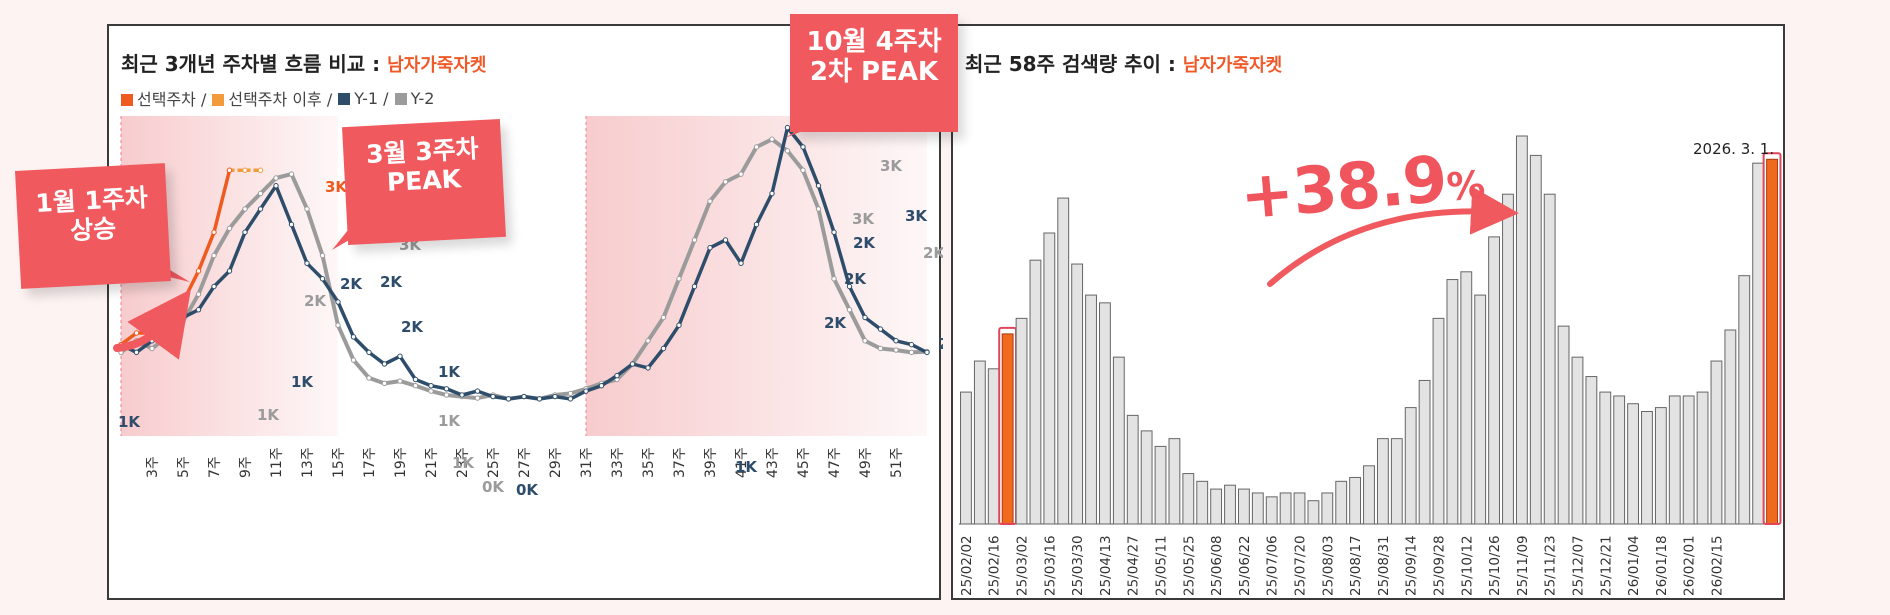 This screenshot has width=1890, height=615. Describe the element at coordinates (1078, 565) in the screenshot. I see `x-tick-label: 25/03/30` at that location.